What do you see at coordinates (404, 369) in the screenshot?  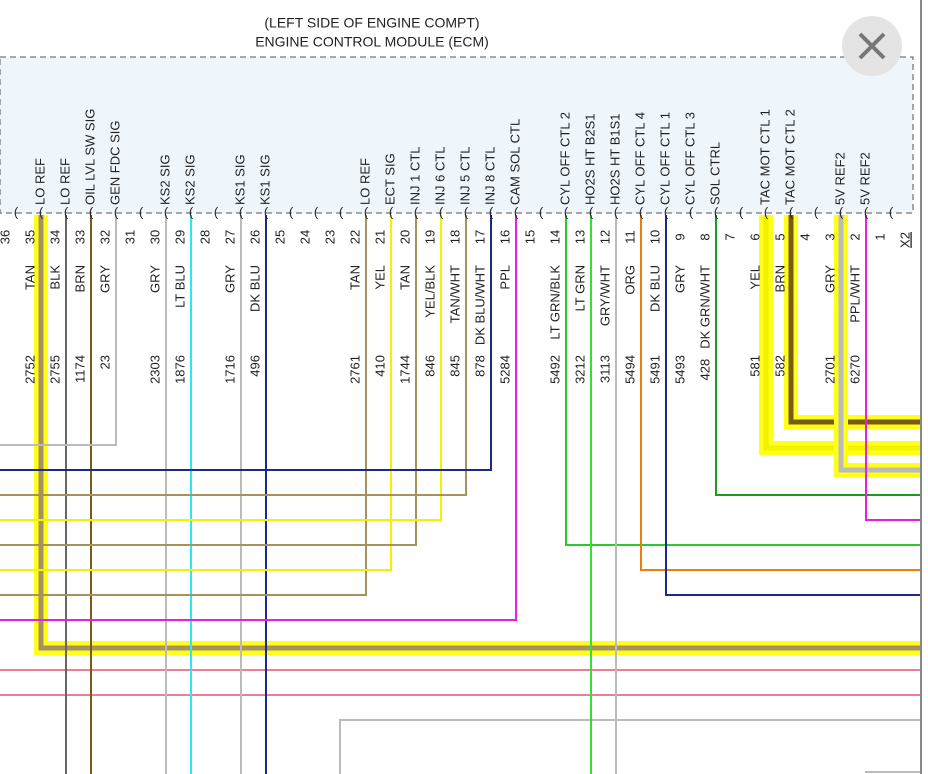 I see `circuit-number: 1744` at bounding box center [404, 369].